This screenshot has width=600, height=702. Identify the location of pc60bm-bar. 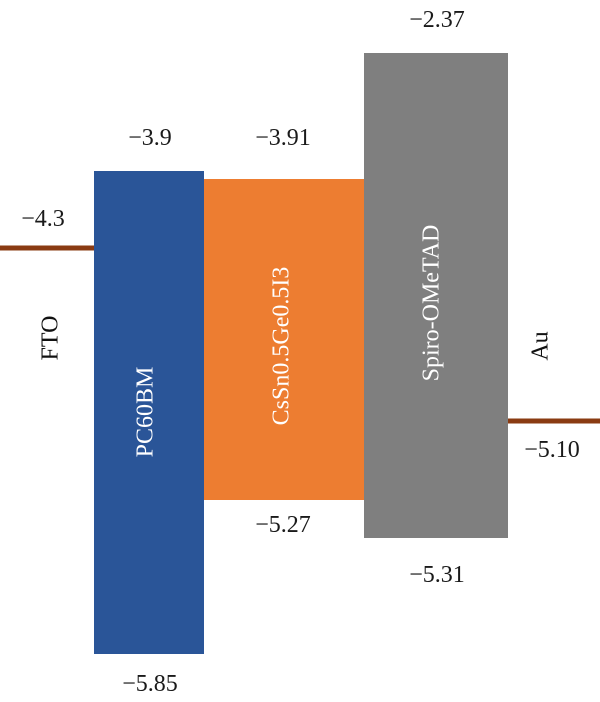
(149, 412).